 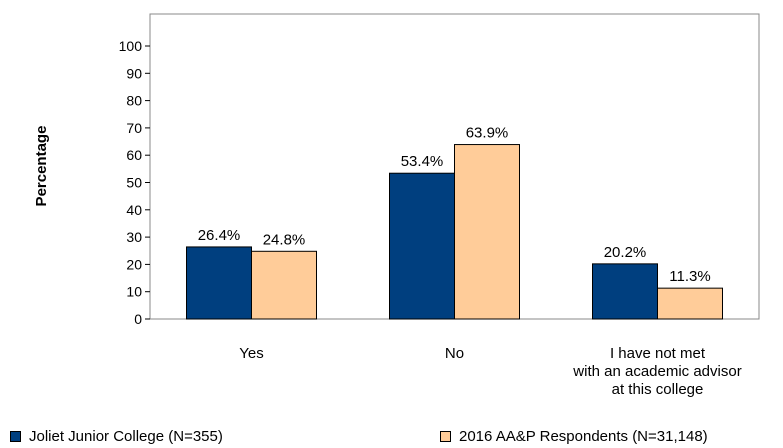 What do you see at coordinates (134, 155) in the screenshot?
I see `y-tick-label-6: 60` at bounding box center [134, 155].